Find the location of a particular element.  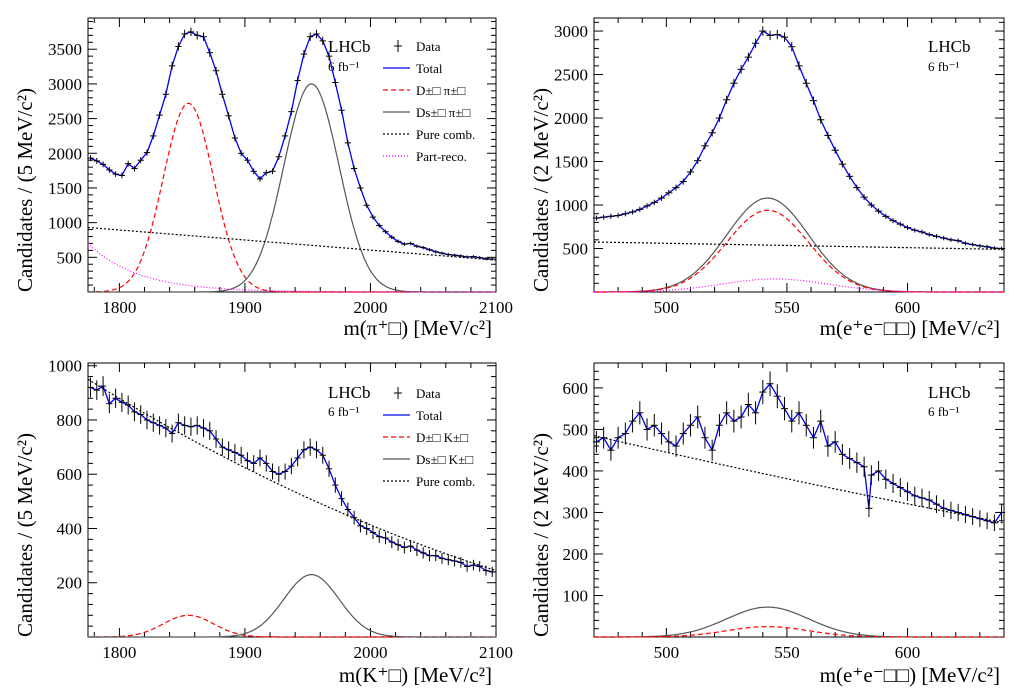

total-curve is located at coordinates (799, 453).